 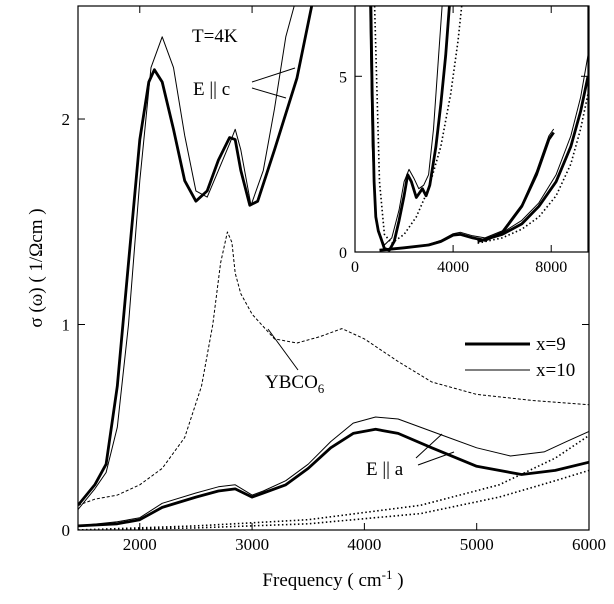 I want to click on inset-x-tick-label-2: 8000, so click(x=551, y=267).